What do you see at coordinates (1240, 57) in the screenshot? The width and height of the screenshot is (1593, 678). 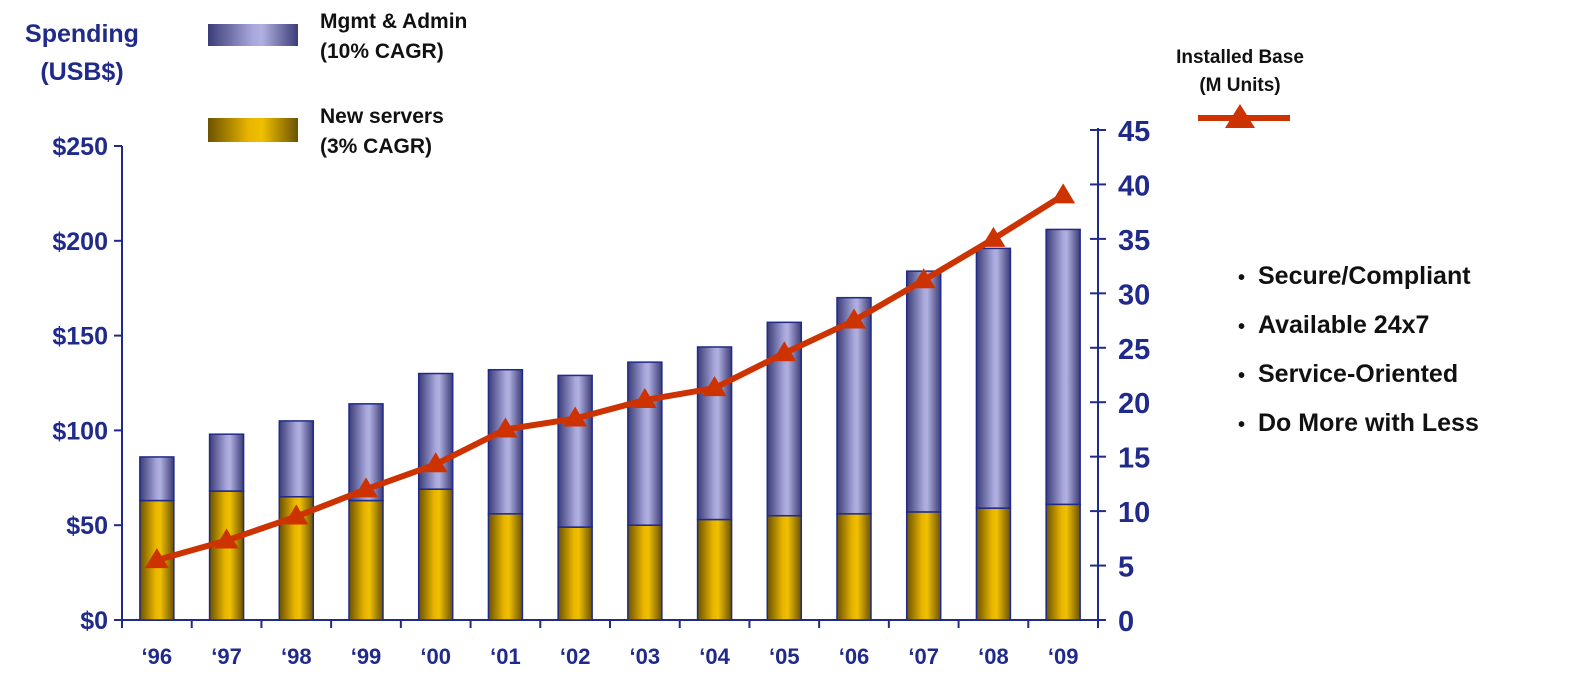 I see `right-axis-title-line1: Installed Base` at bounding box center [1240, 57].